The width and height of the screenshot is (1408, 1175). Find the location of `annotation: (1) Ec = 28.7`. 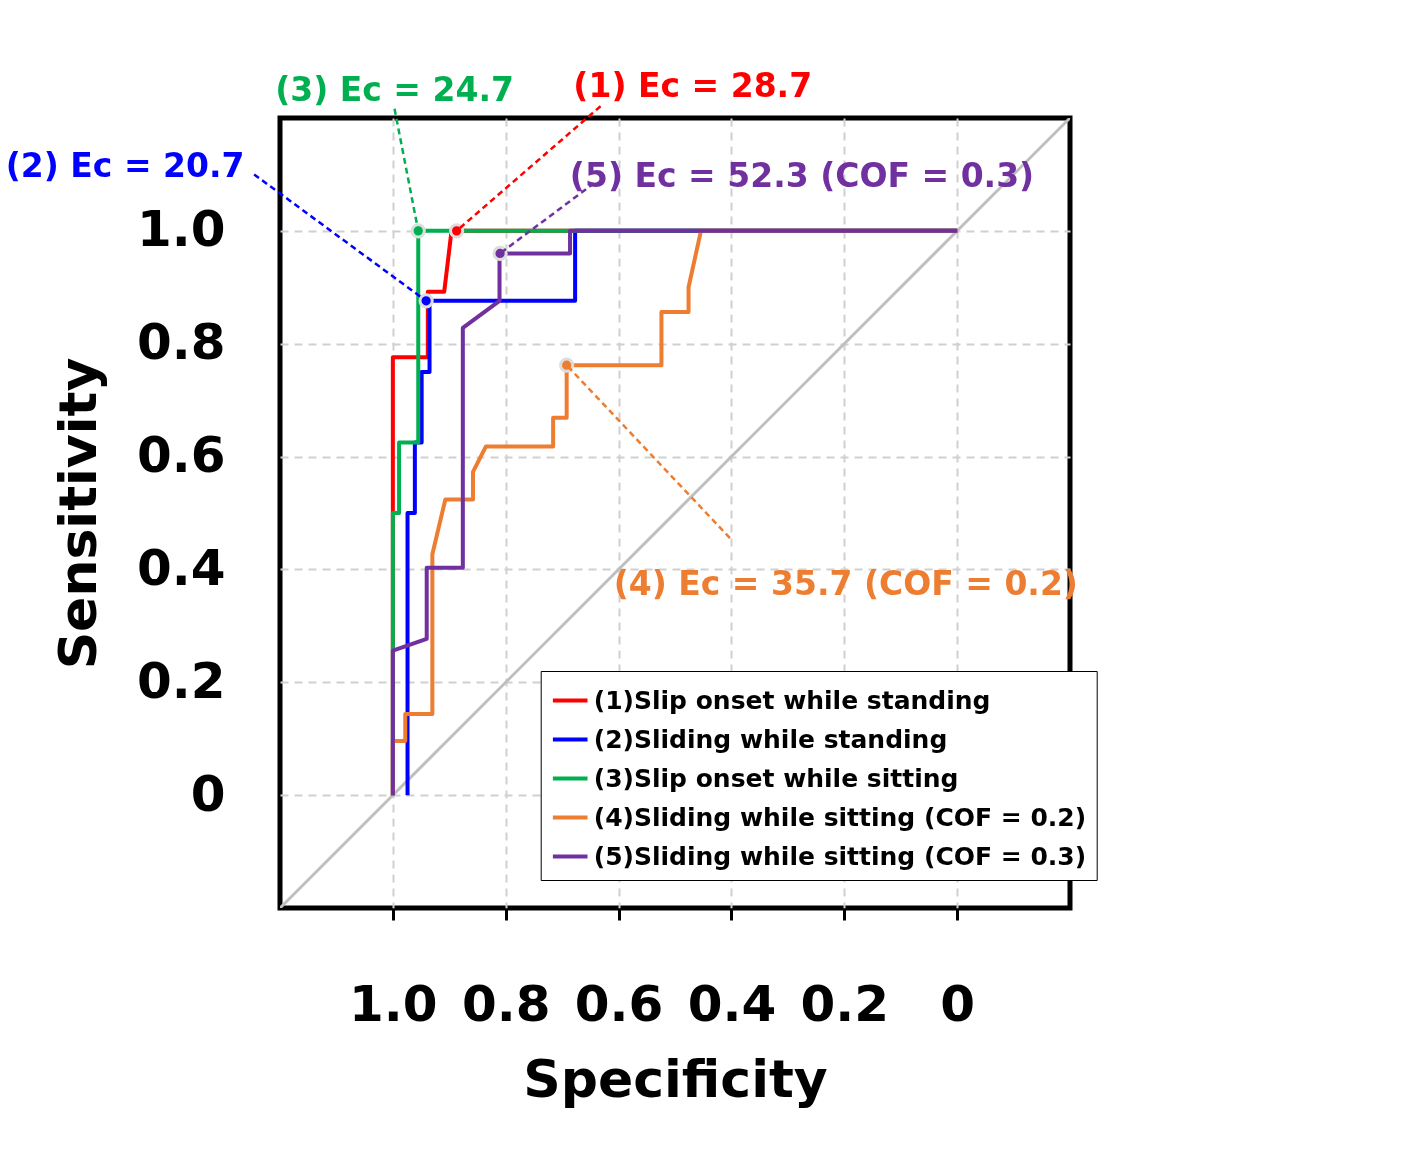

annotation: (1) Ec = 28.7 is located at coordinates (693, 85).